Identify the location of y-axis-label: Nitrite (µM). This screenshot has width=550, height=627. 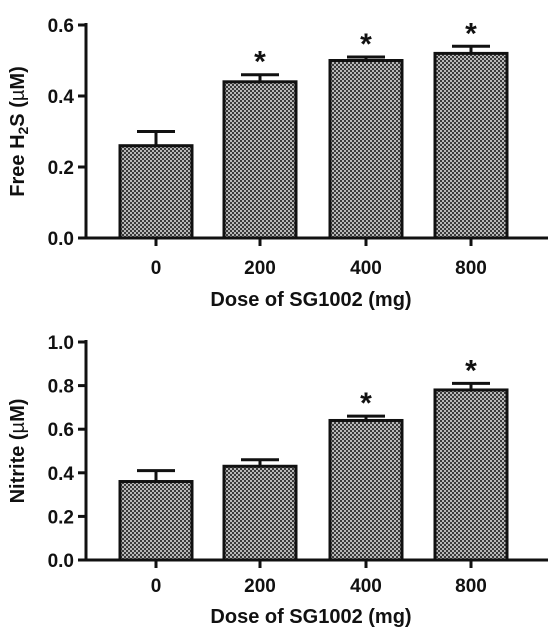
(18, 451).